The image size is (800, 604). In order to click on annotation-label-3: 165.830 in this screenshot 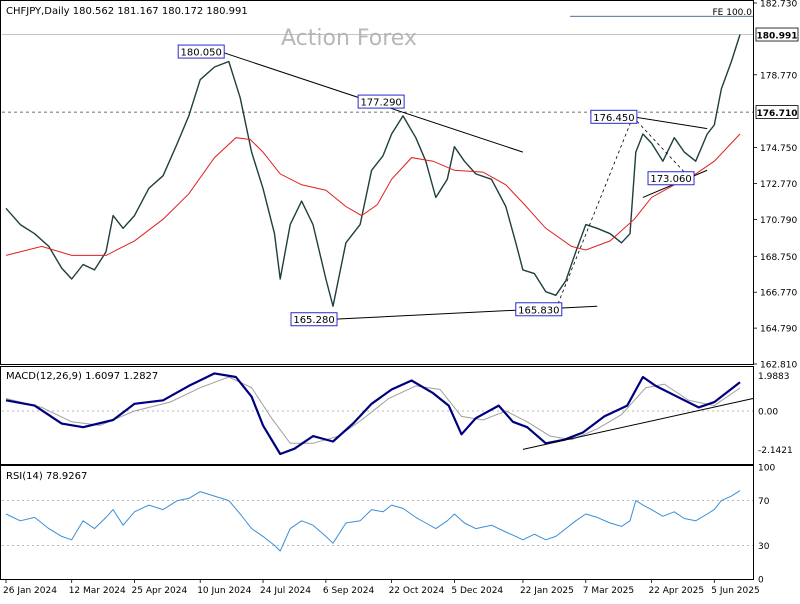, I will do `click(538, 310)`.